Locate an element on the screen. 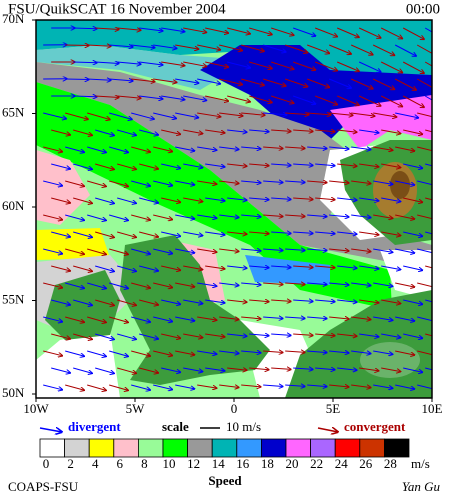  lat-label: 55N is located at coordinates (13, 298).